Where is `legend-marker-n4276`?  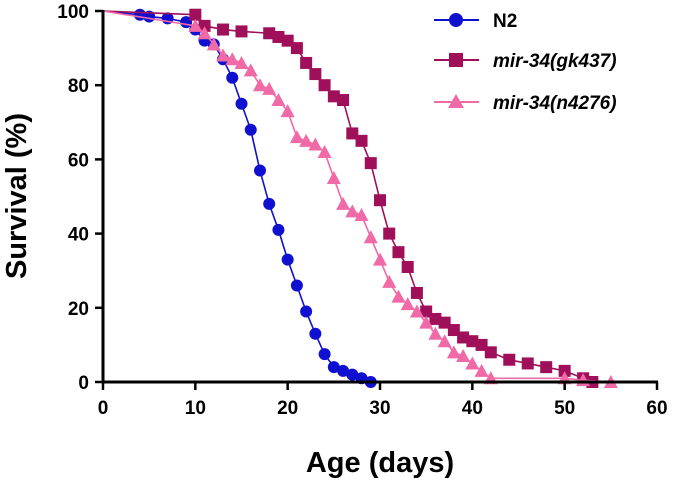 legend-marker-n4276 is located at coordinates (456, 101).